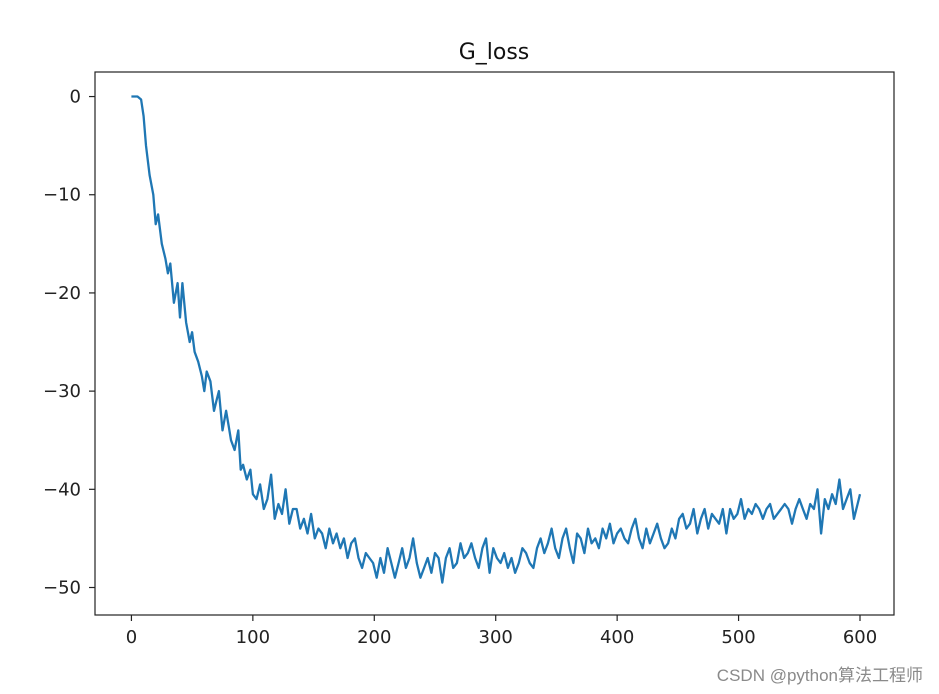  What do you see at coordinates (860, 637) in the screenshot?
I see `x-tick-label: 600` at bounding box center [860, 637].